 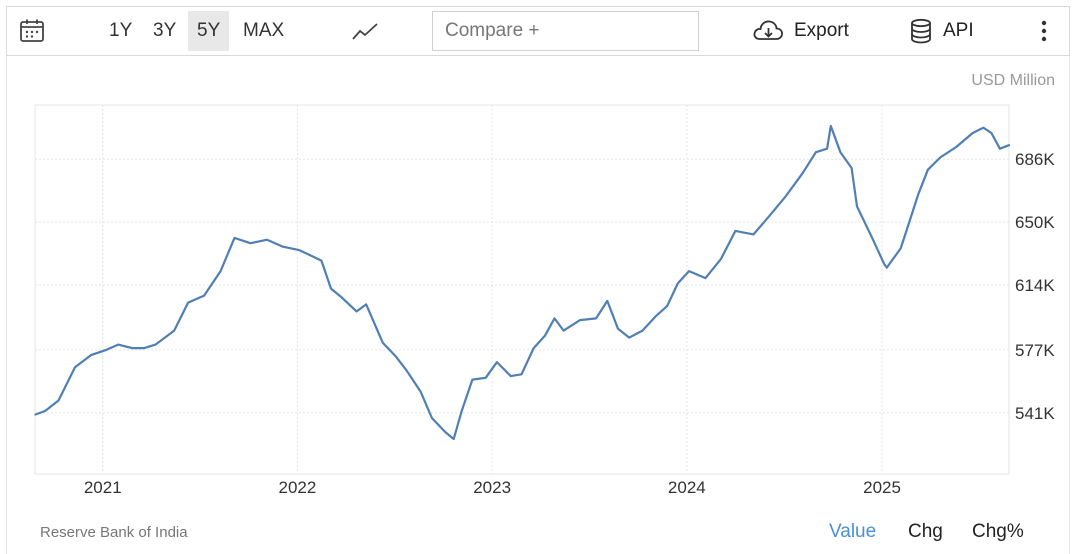 I want to click on export-button: Export, so click(x=800, y=31).